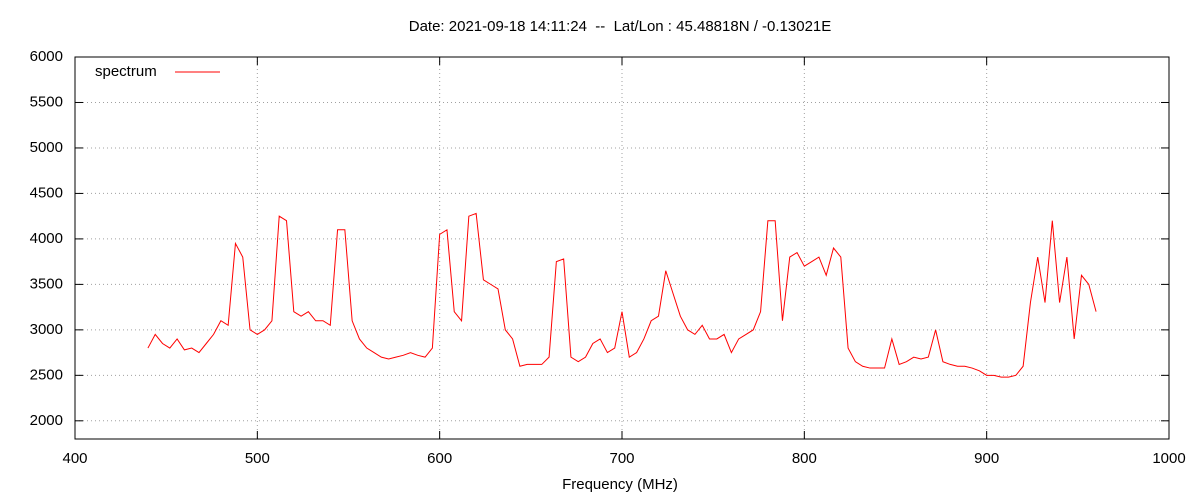 The width and height of the screenshot is (1200, 500). What do you see at coordinates (46, 329) in the screenshot?
I see `y-tick-label: 3000` at bounding box center [46, 329].